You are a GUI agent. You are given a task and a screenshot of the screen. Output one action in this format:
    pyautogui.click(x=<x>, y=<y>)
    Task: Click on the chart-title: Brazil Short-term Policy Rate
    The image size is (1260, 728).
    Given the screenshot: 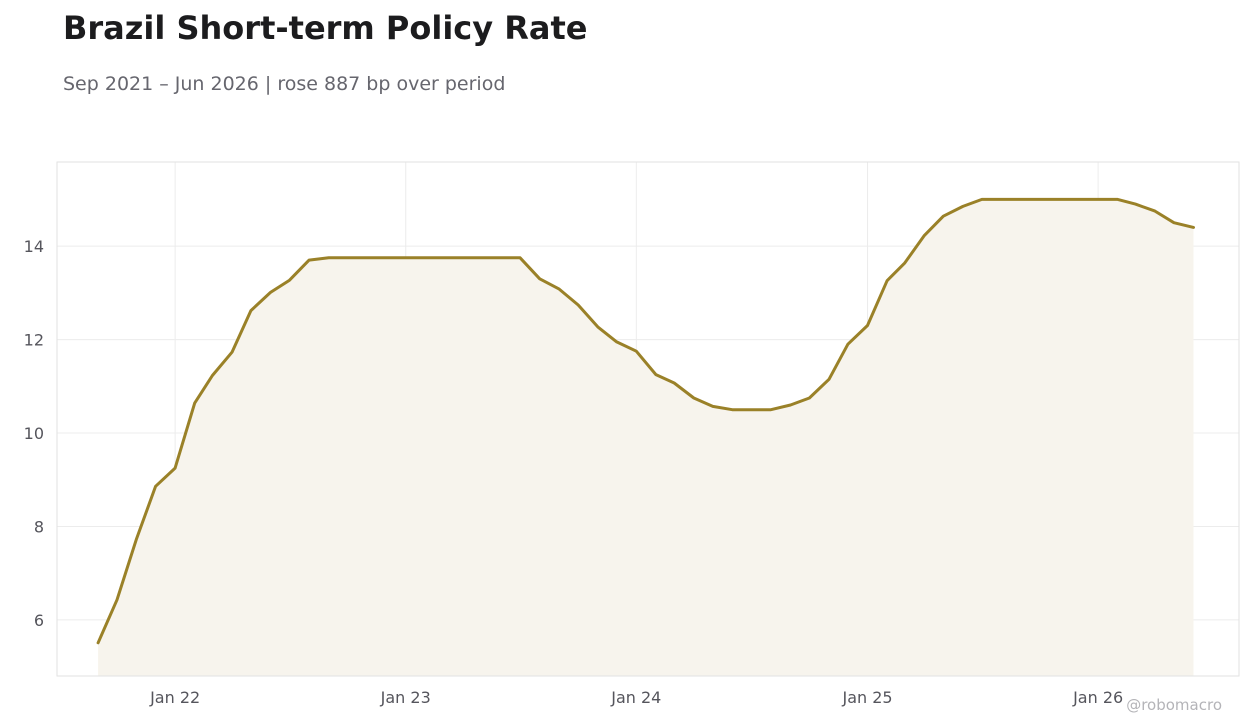 What is the action you would take?
    pyautogui.click(x=325, y=28)
    